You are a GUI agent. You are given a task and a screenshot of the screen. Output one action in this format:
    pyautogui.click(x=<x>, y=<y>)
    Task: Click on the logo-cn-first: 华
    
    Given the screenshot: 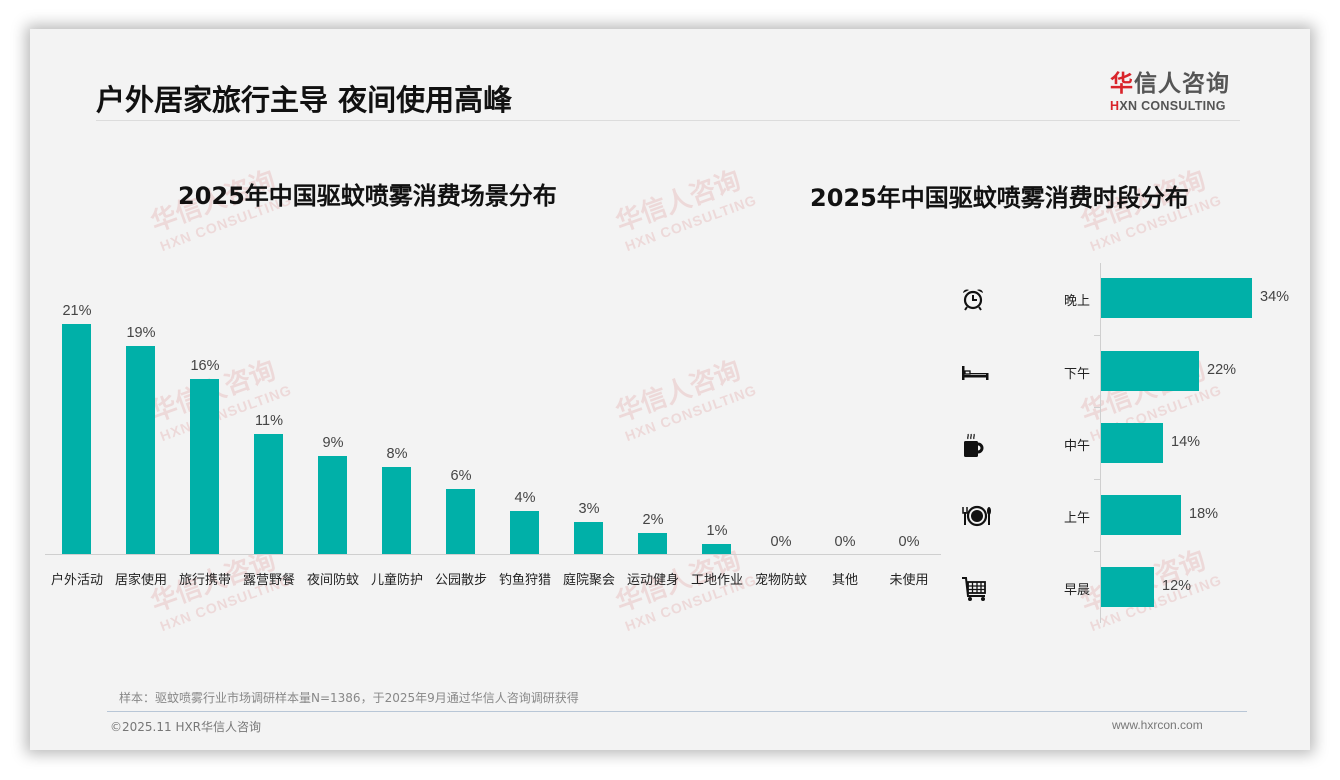 What is the action you would take?
    pyautogui.click(x=1122, y=84)
    